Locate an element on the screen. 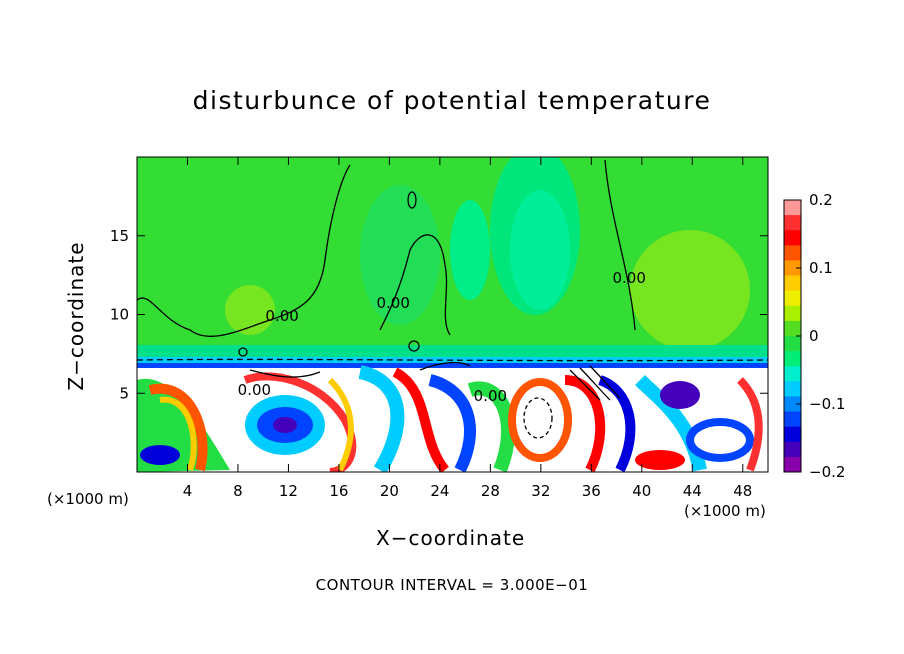 The height and width of the screenshot is (654, 904). x-tick-label: 8 is located at coordinates (238, 491).